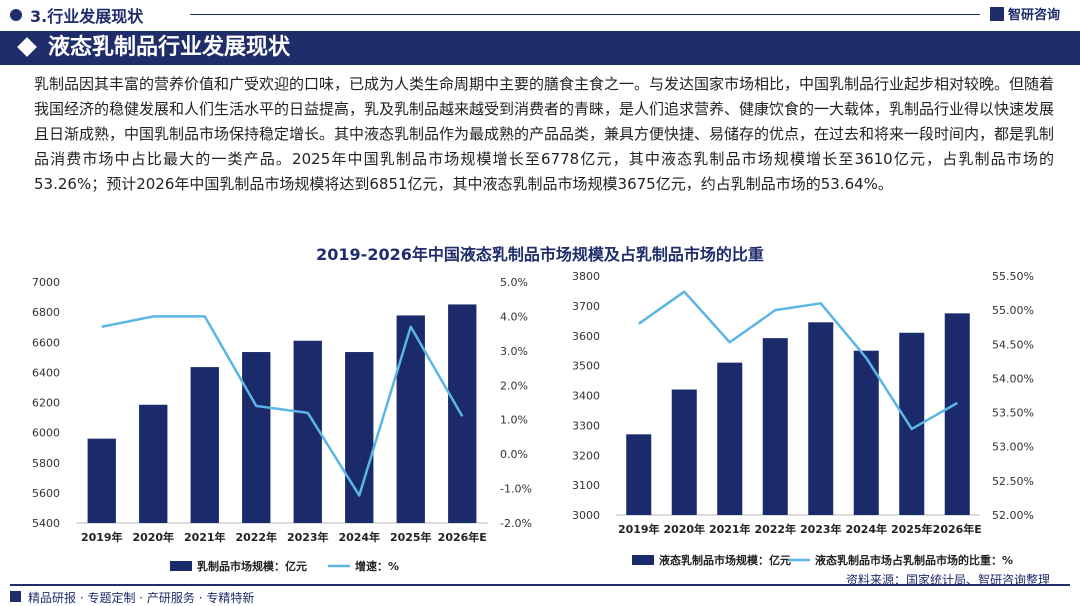  Describe the element at coordinates (1013, 310) in the screenshot. I see `y2-tick-label: 55.00%` at that location.